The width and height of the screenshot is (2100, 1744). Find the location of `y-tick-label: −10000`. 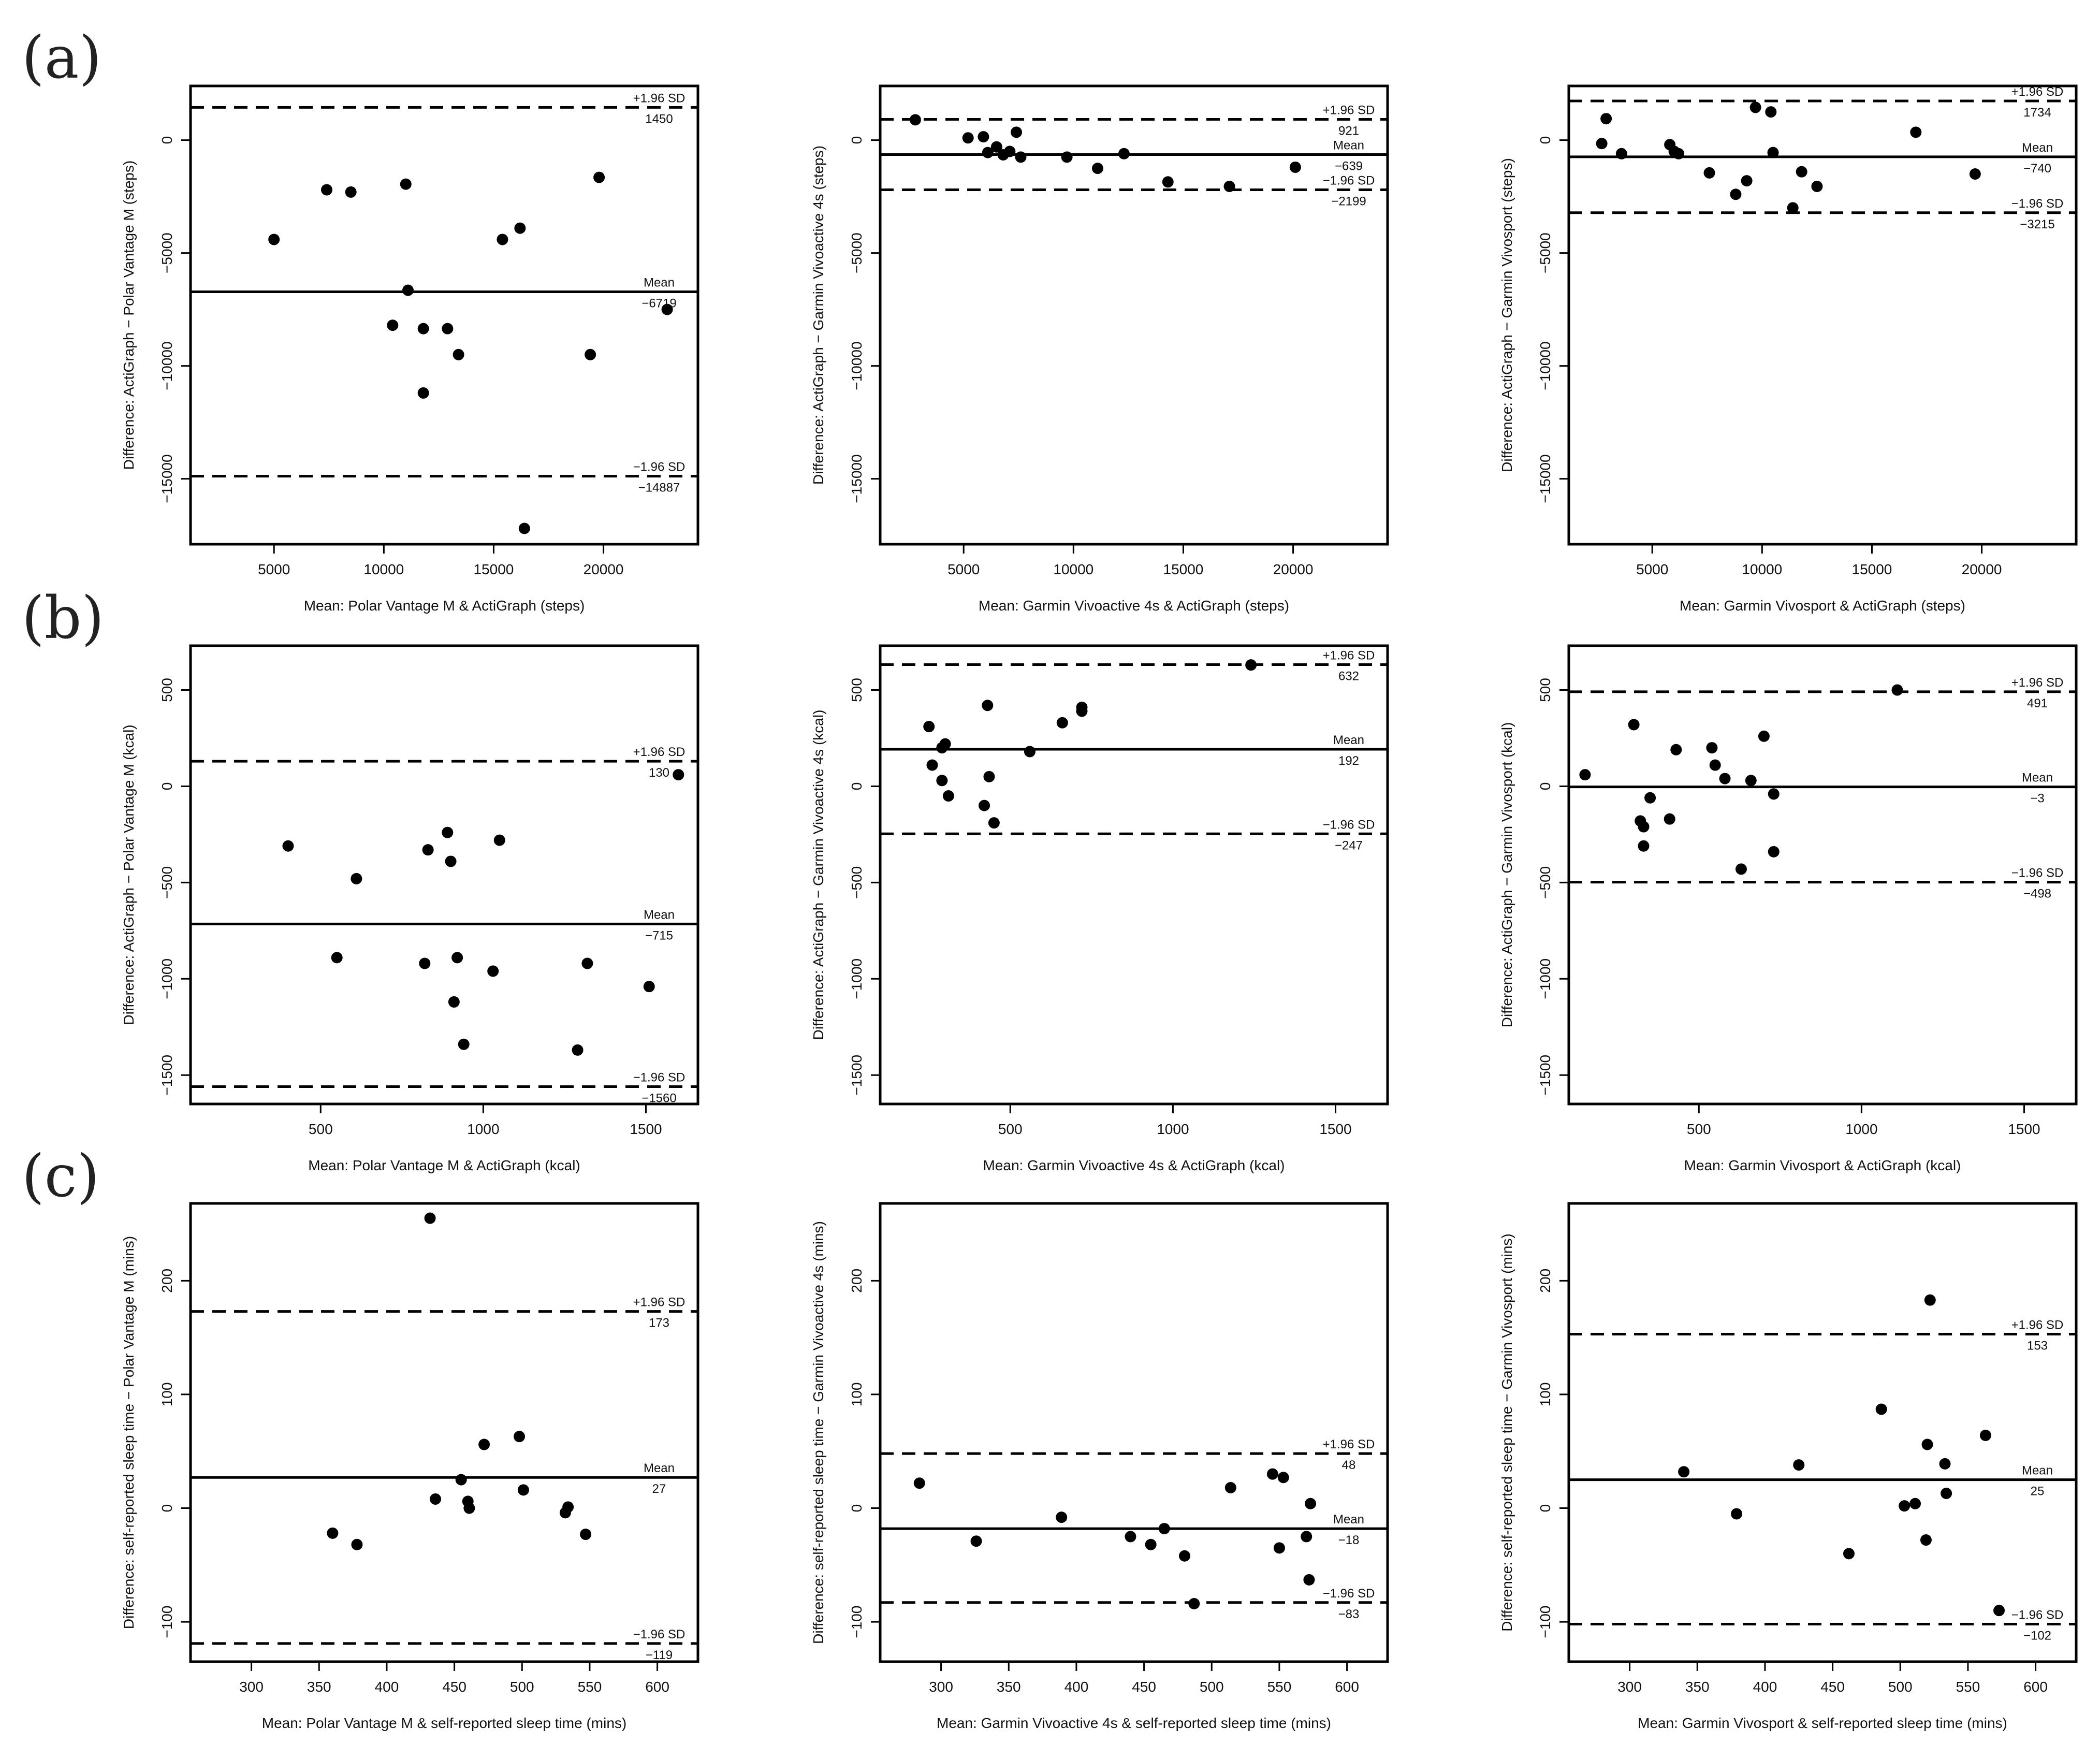

y-tick-label: −10000 is located at coordinates (167, 365).